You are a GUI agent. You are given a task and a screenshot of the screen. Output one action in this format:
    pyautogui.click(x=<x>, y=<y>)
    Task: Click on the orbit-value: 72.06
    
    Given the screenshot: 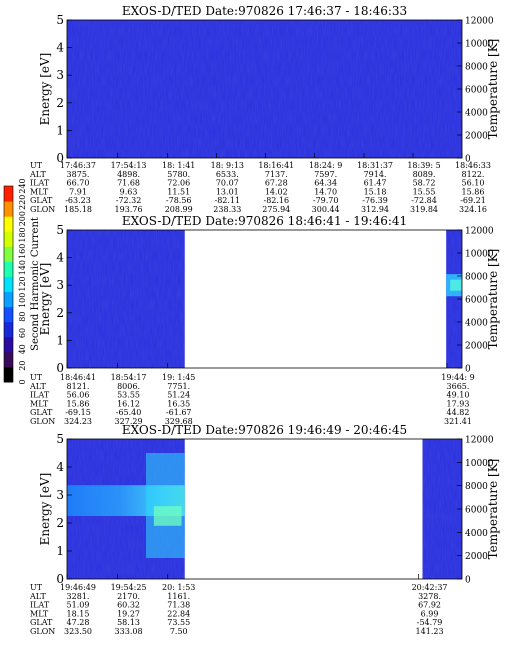 What is the action you would take?
    pyautogui.click(x=178, y=183)
    